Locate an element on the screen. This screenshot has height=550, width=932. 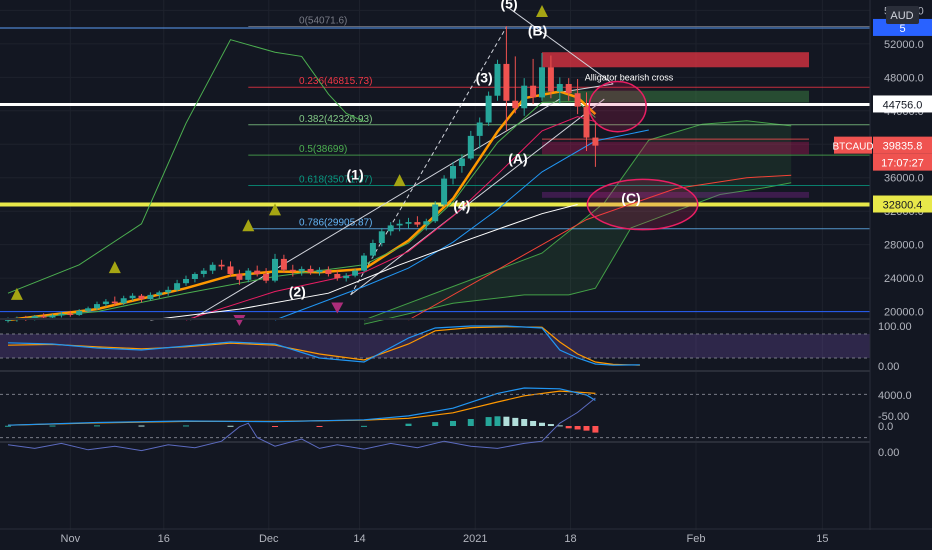
osc-line is located at coordinates (301, 424).